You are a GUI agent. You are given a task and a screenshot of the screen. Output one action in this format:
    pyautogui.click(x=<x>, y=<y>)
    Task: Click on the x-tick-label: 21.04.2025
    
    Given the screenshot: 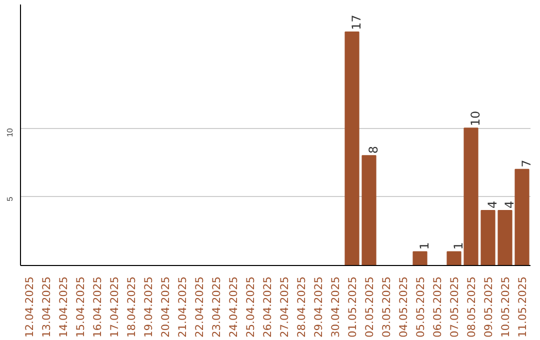 What is the action you would take?
    pyautogui.click(x=182, y=307)
    